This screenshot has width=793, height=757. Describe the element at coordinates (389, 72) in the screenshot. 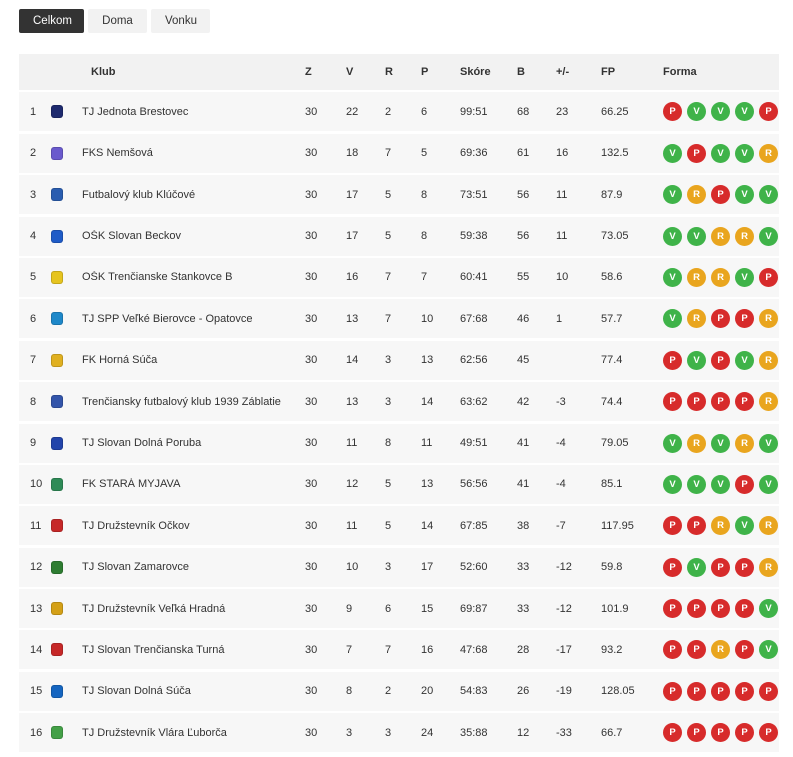

I see `header-r: R` at that location.